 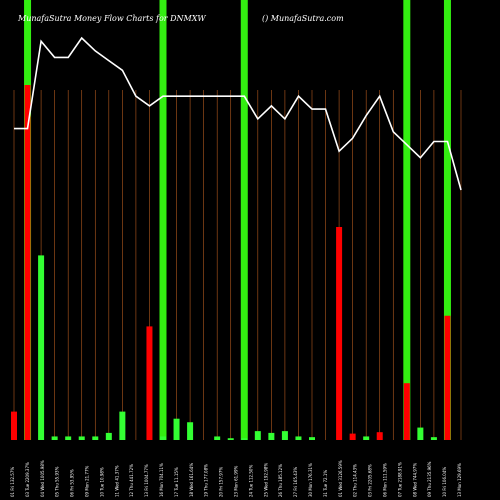 What do you see at coordinates (236, 481) in the screenshot?
I see `x-tick-label: 23 Mon 61.99%` at bounding box center [236, 481].